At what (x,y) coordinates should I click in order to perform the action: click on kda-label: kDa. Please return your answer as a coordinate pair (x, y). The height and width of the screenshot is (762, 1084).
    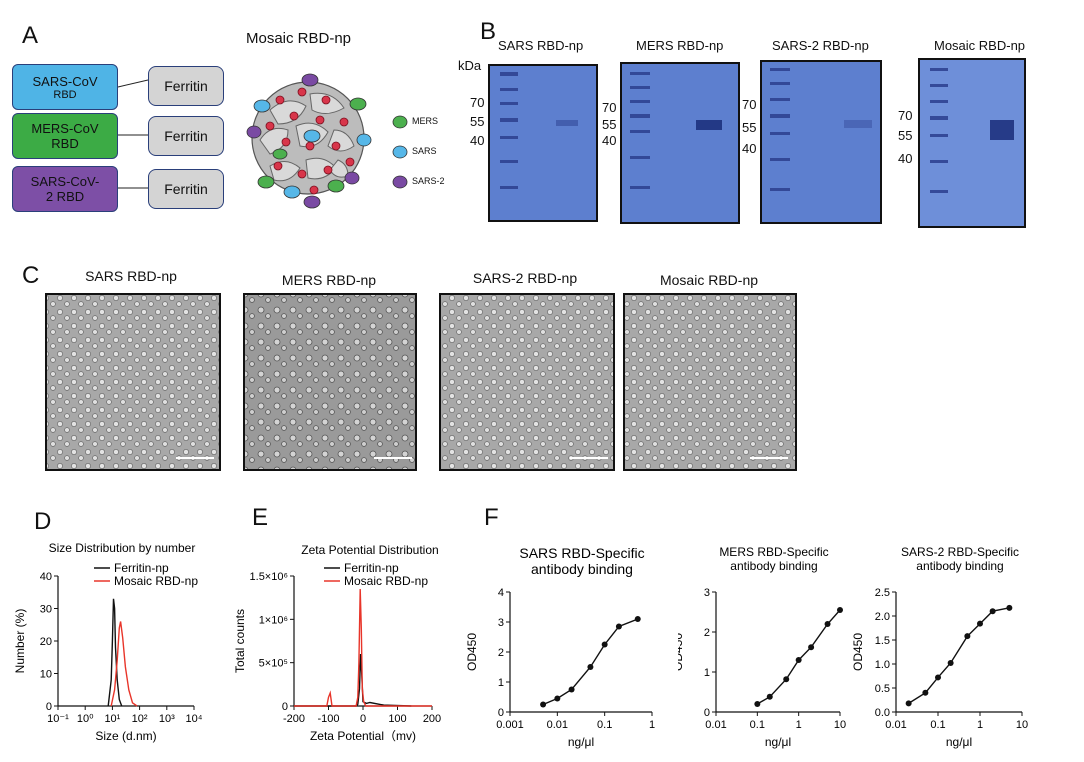
    Looking at the image, I should click on (470, 65).